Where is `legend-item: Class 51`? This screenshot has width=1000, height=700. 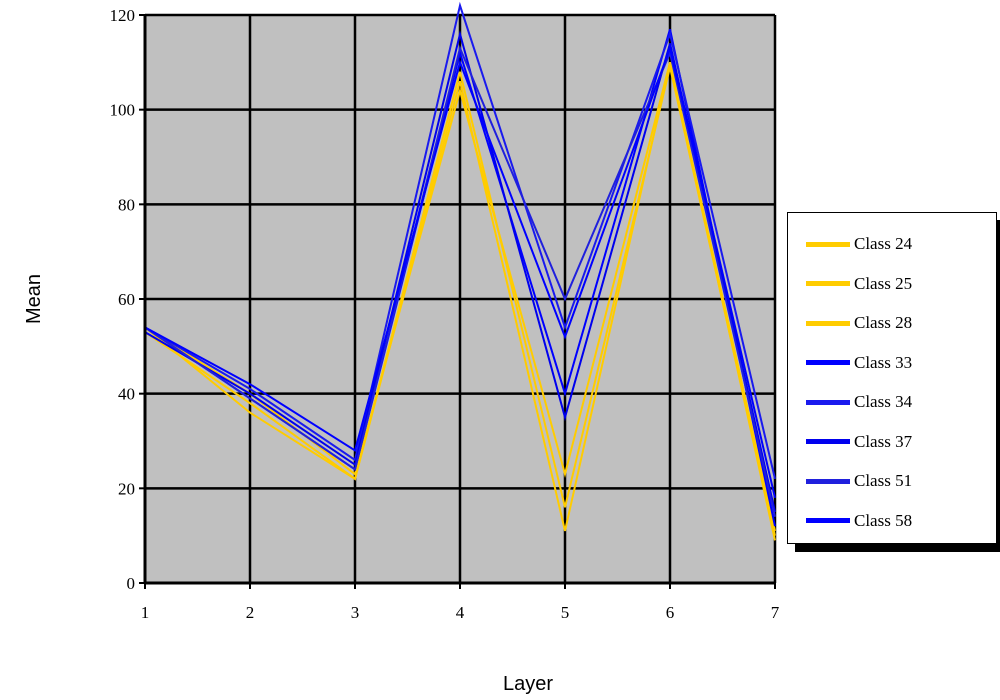 legend-item: Class 51 is located at coordinates (859, 481).